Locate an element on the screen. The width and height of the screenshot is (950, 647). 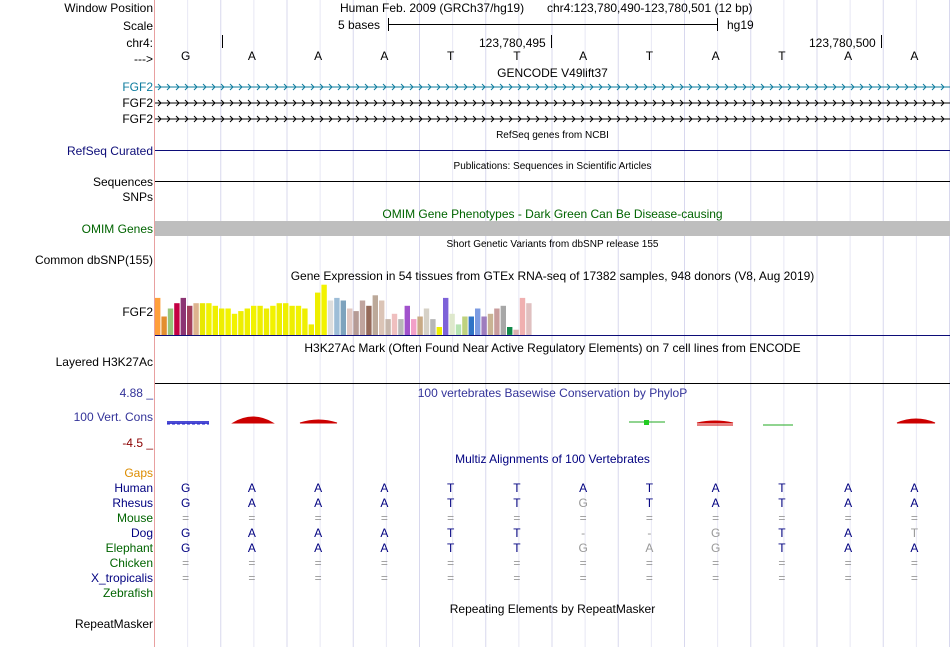
gtex-baseline is located at coordinates (552, 335).